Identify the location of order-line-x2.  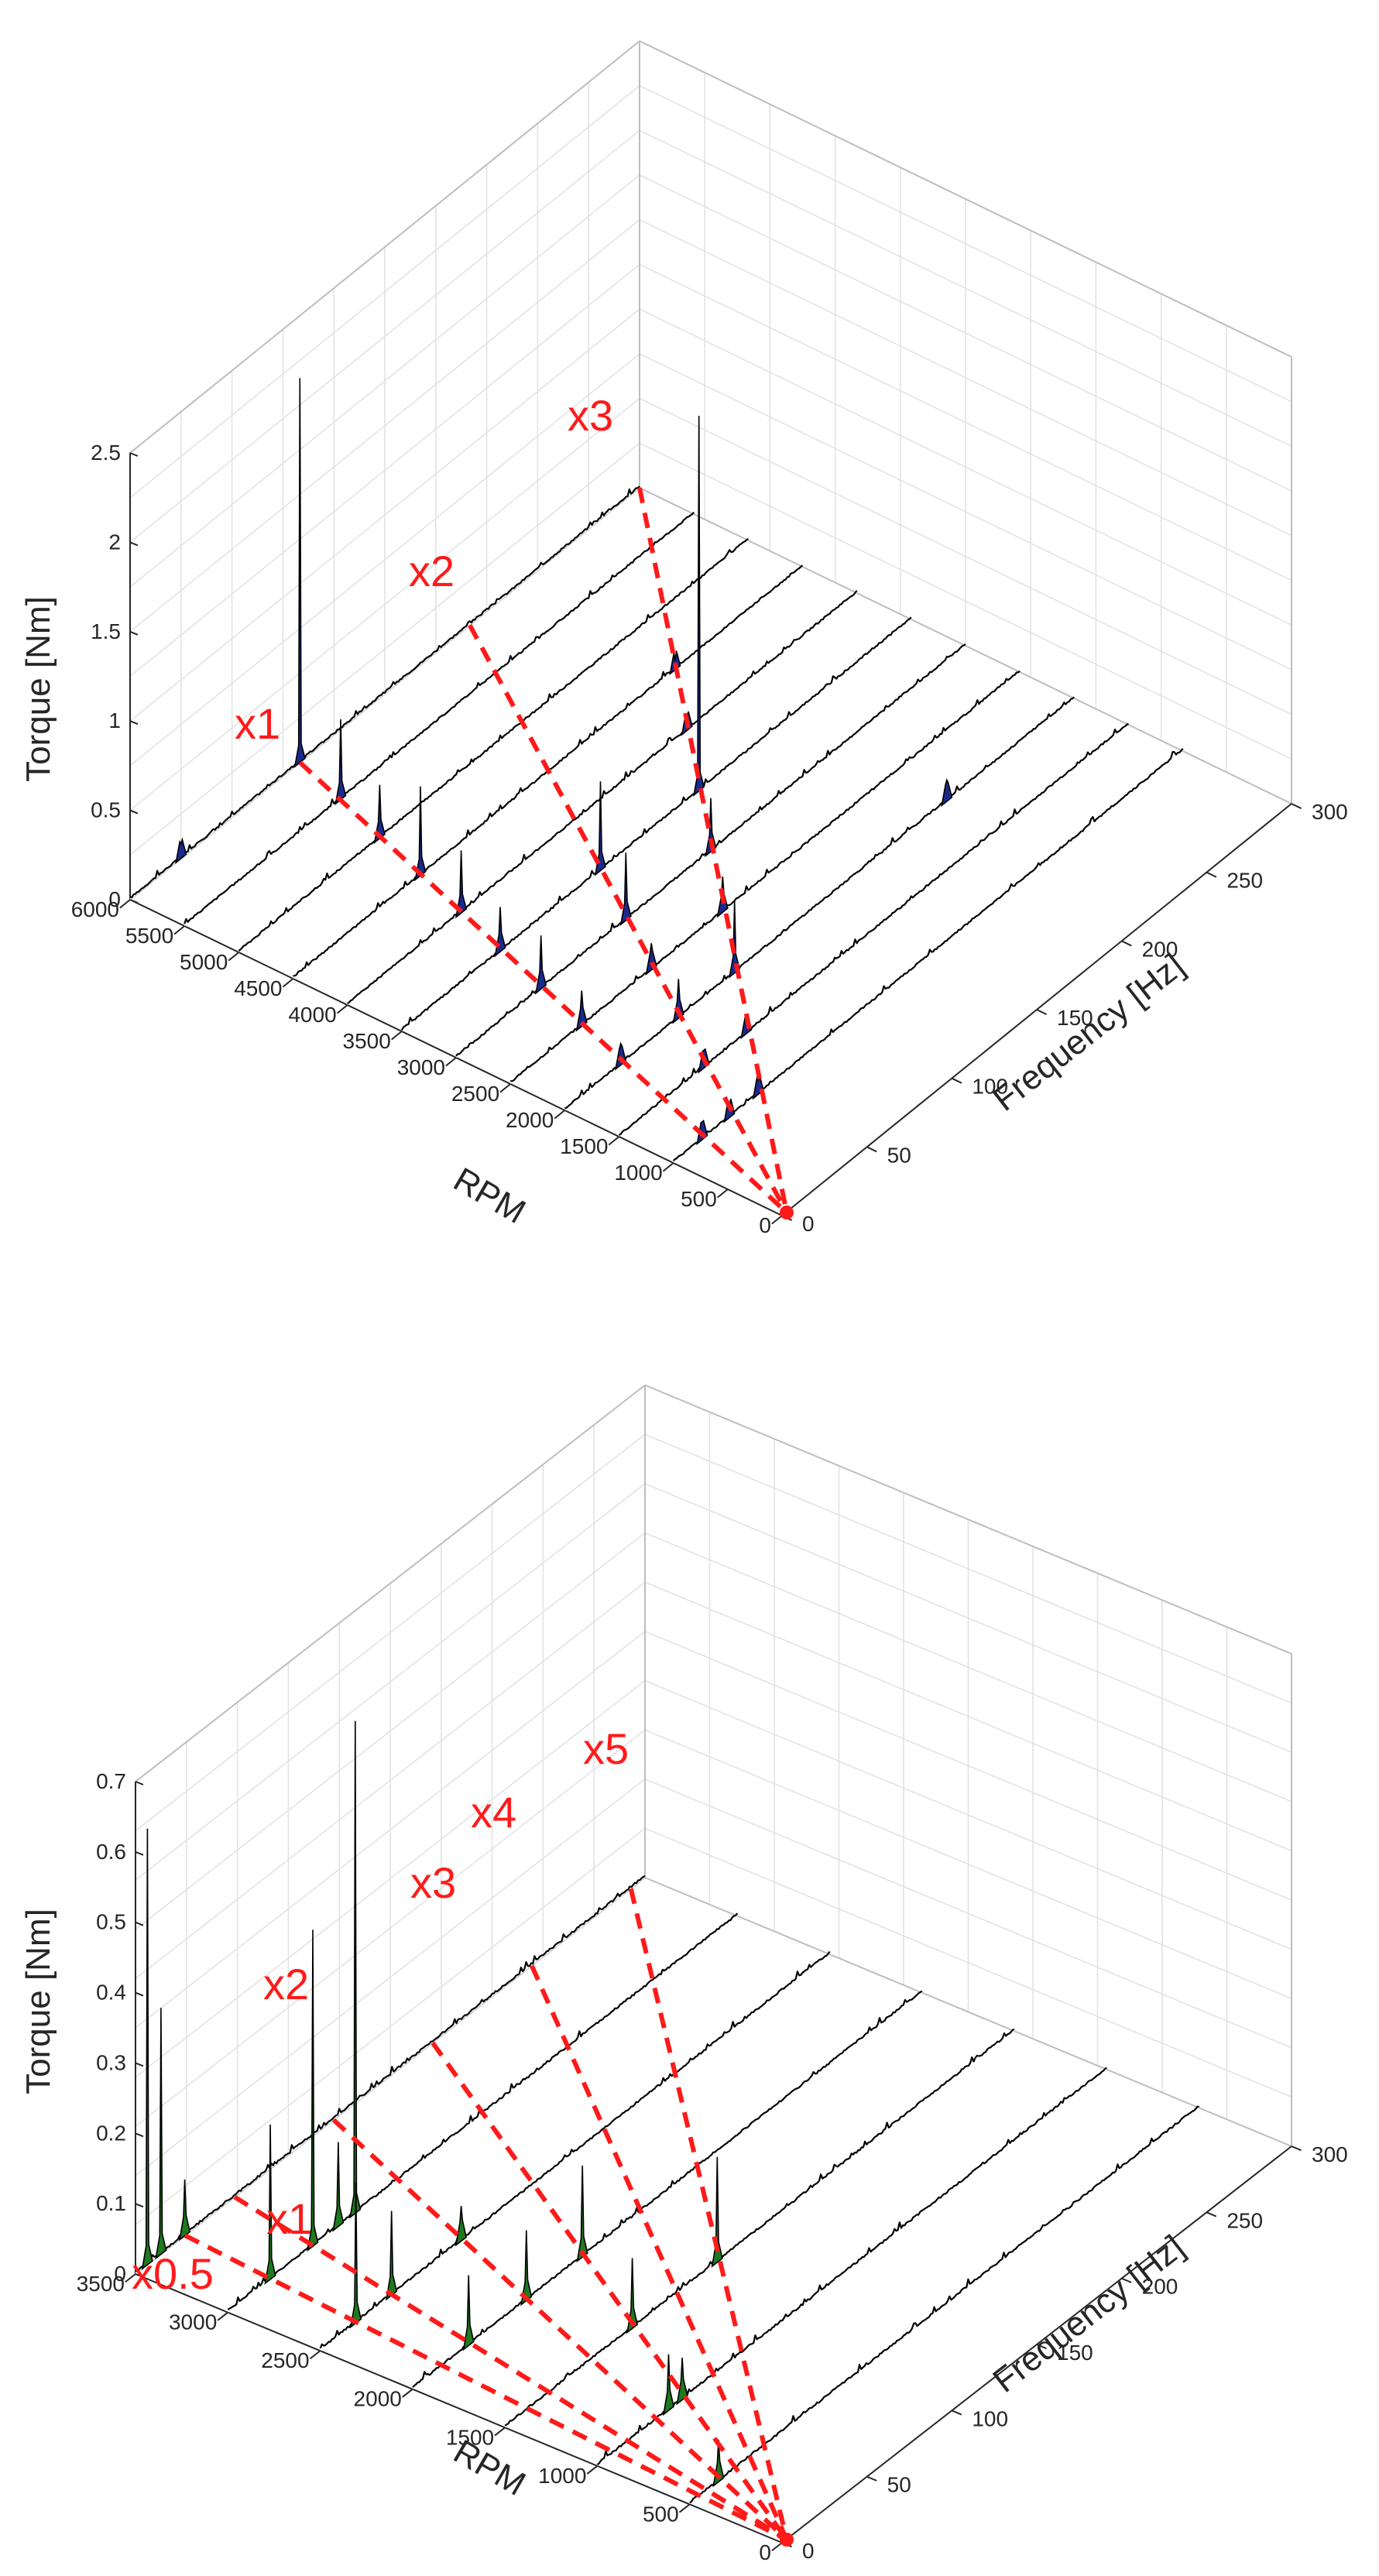
(628, 918).